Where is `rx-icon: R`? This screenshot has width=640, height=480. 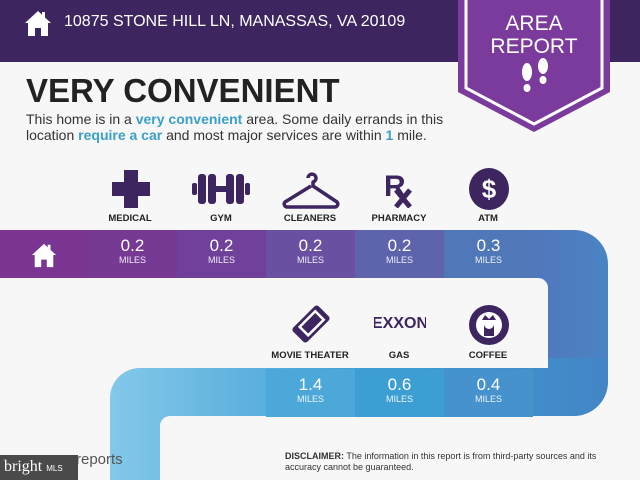
rx-icon: R is located at coordinates (398, 189).